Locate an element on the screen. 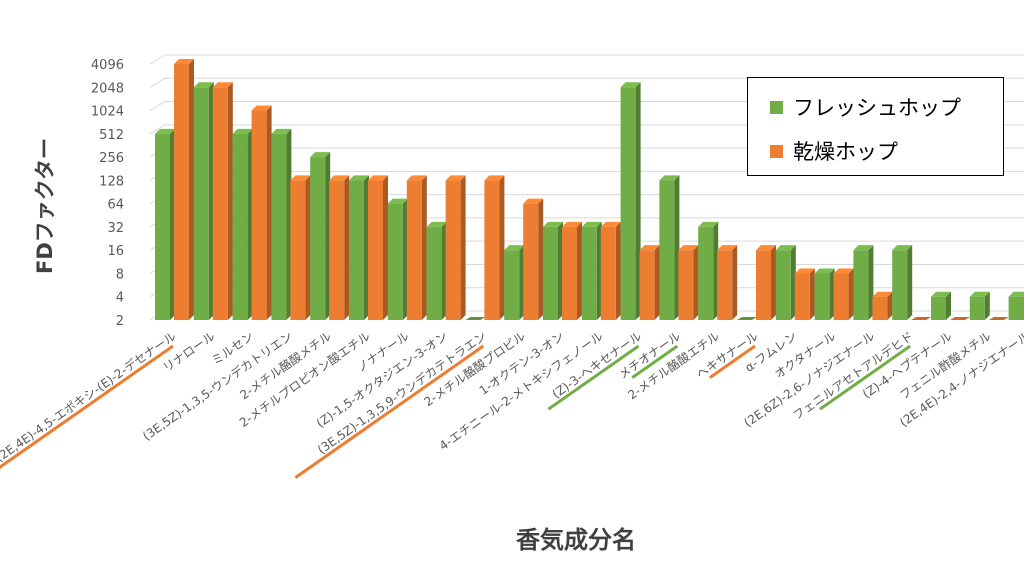 The image size is (1024, 576). y-tick-label: 128 is located at coordinates (111, 181).